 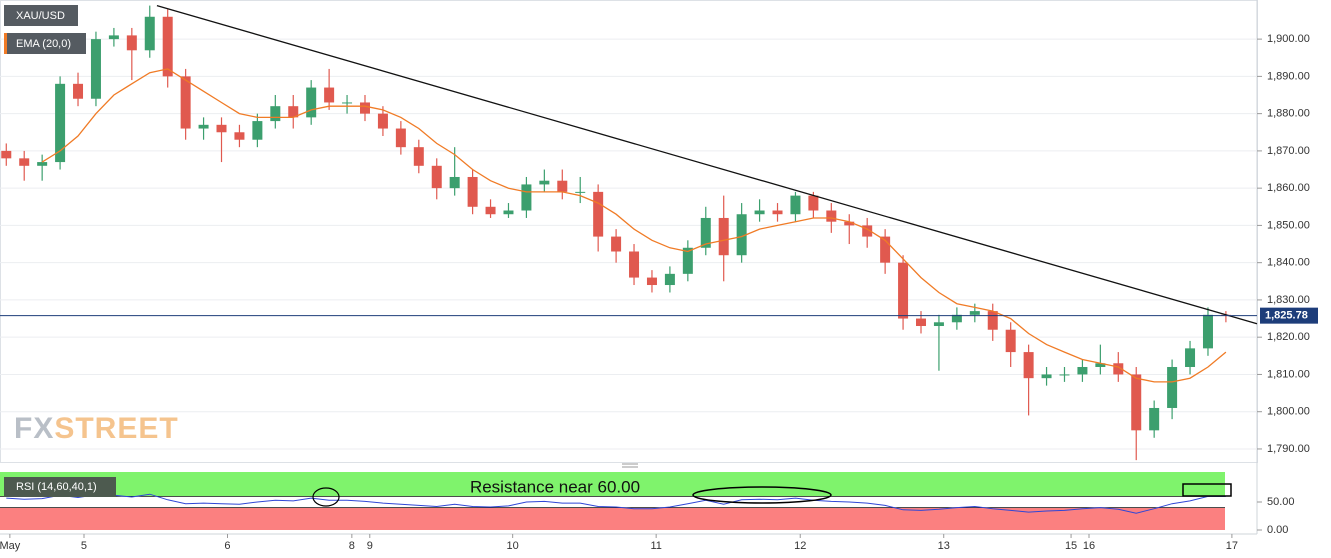 I want to click on x-tick-label: 5, so click(x=84, y=546).